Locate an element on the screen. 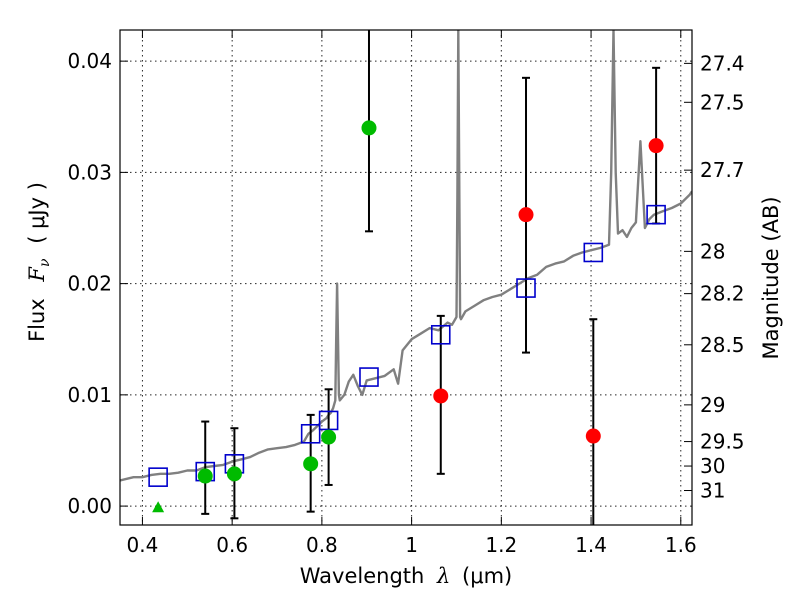 This screenshot has height=600, width=800. y-axis-label: Flux Fν ( μJy ) is located at coordinates (39, 262).